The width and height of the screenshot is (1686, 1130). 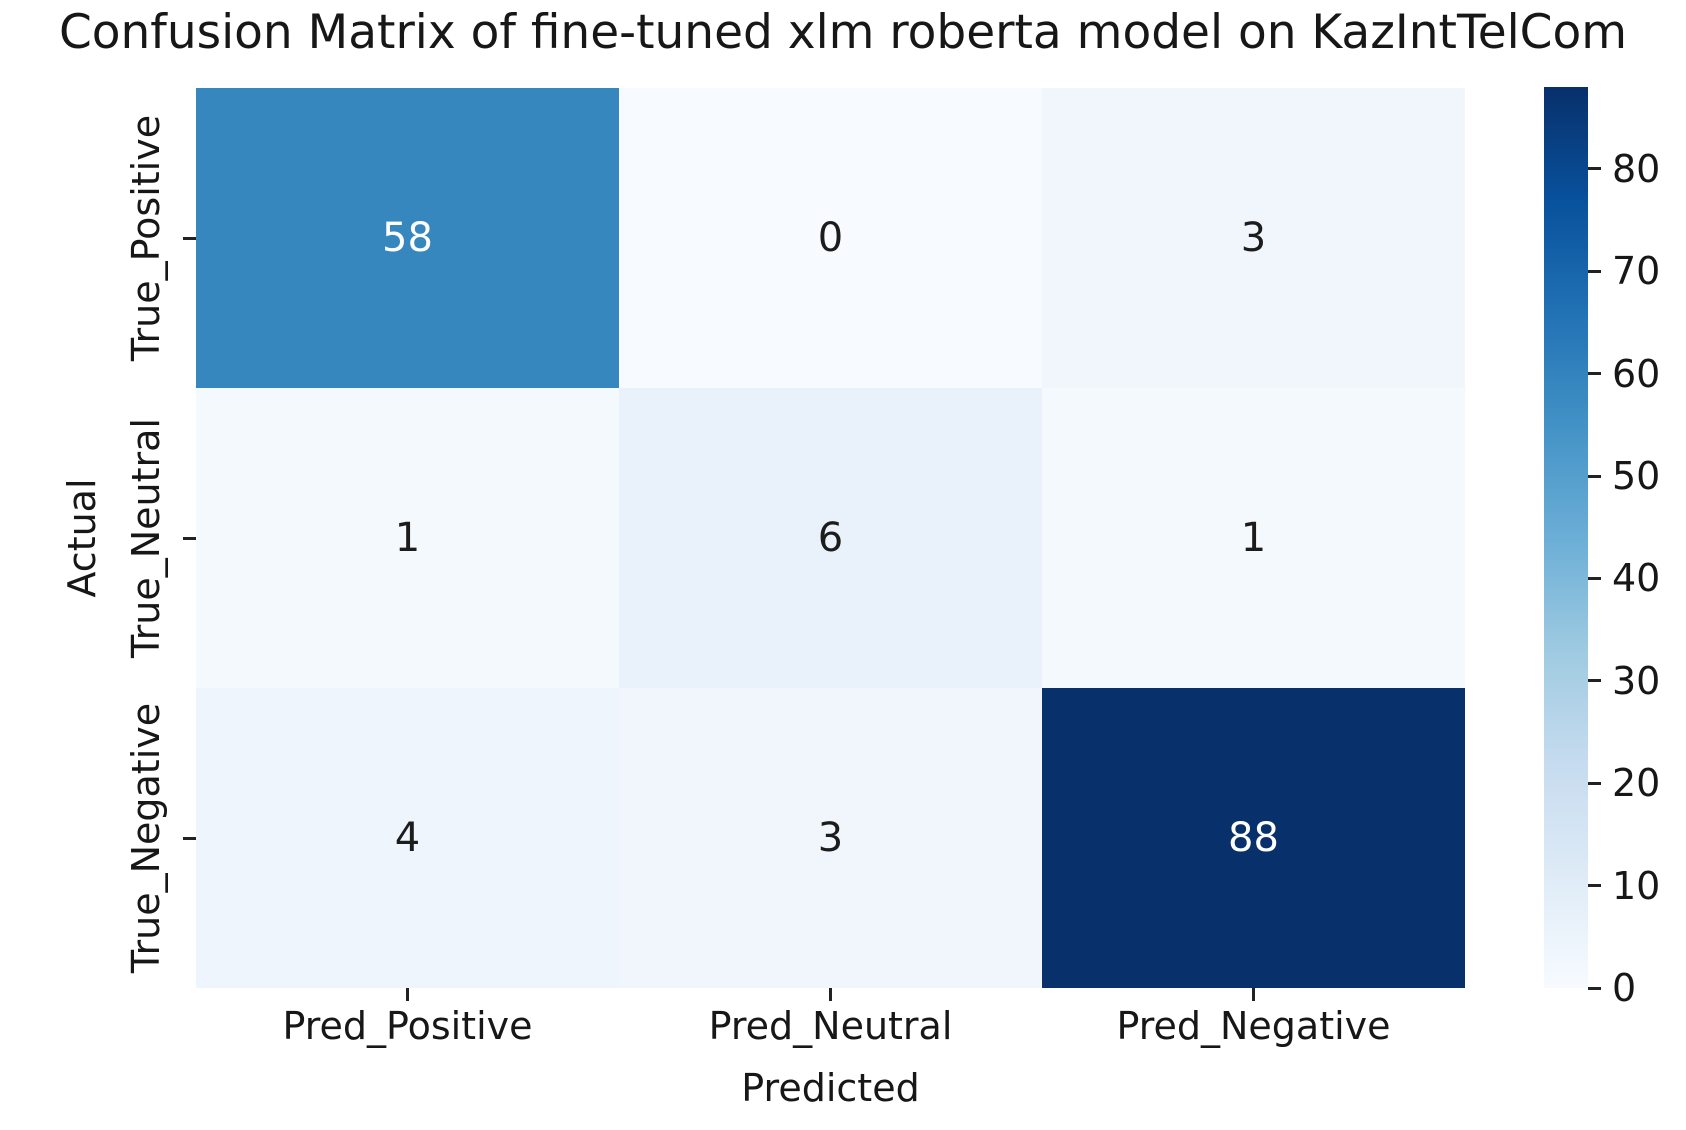 What do you see at coordinates (1636, 271) in the screenshot?
I see `colorbar-tick-label: 70` at bounding box center [1636, 271].